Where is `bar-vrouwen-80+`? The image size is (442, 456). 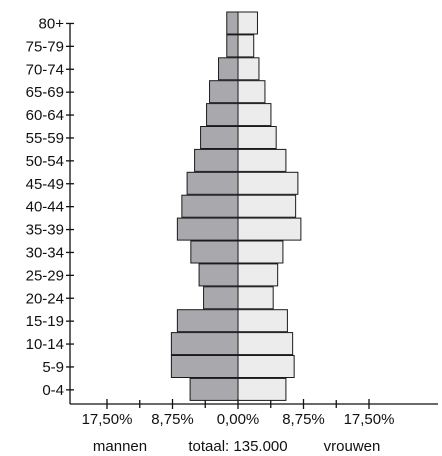
bar-vrouwen-80+ is located at coordinates (247, 23).